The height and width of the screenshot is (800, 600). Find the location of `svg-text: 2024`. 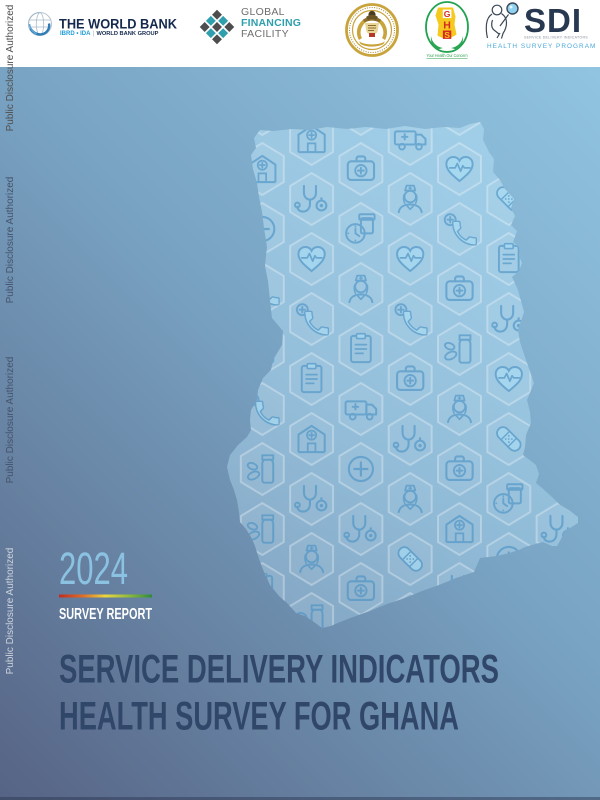

svg-text: 2024 is located at coordinates (93, 568).